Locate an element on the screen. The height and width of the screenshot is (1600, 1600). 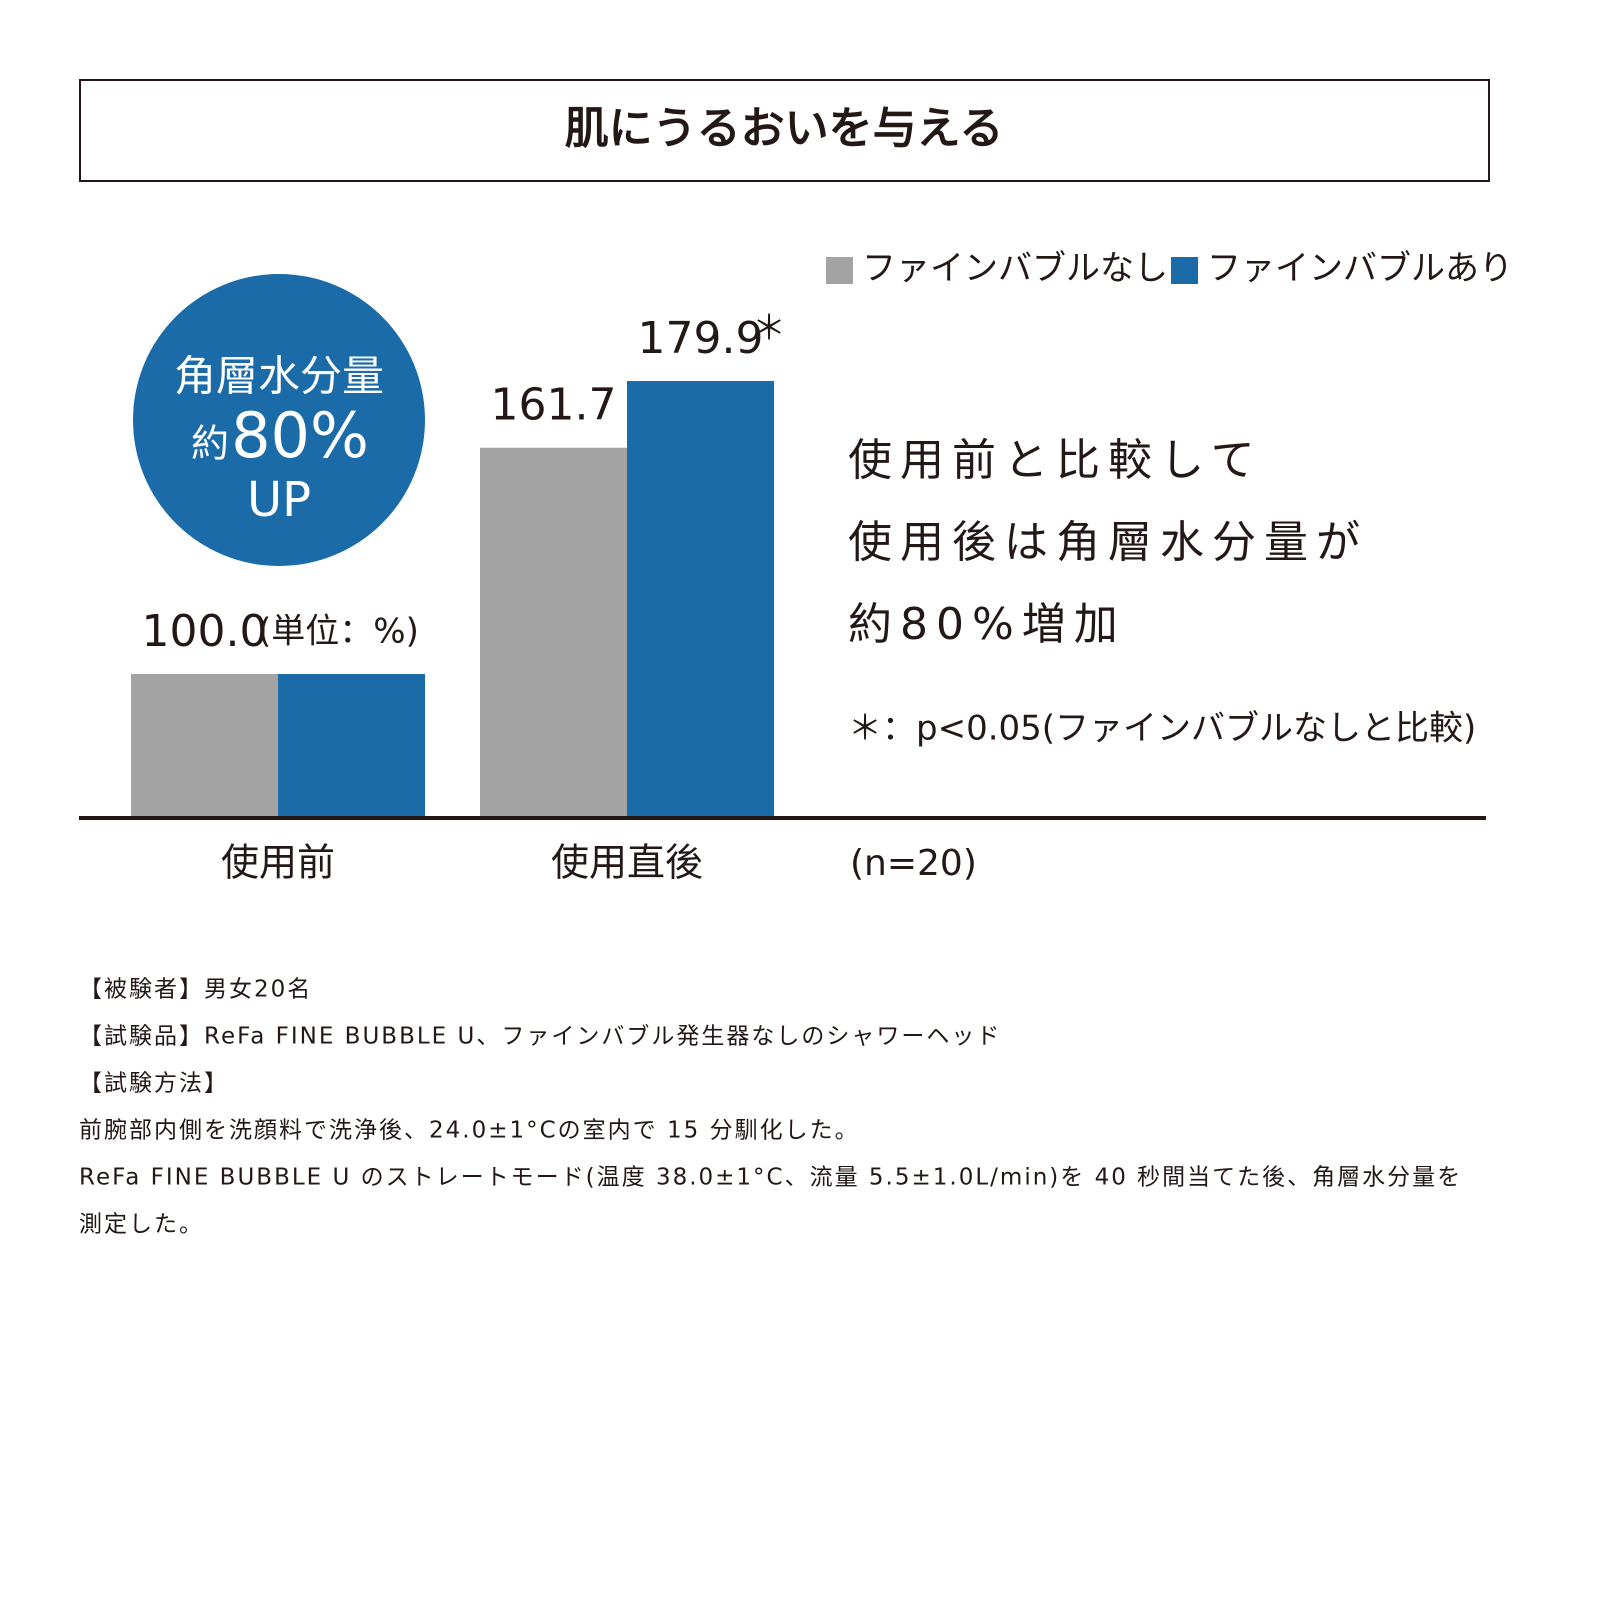
note: 【被験者】男女20名 is located at coordinates (195, 990).